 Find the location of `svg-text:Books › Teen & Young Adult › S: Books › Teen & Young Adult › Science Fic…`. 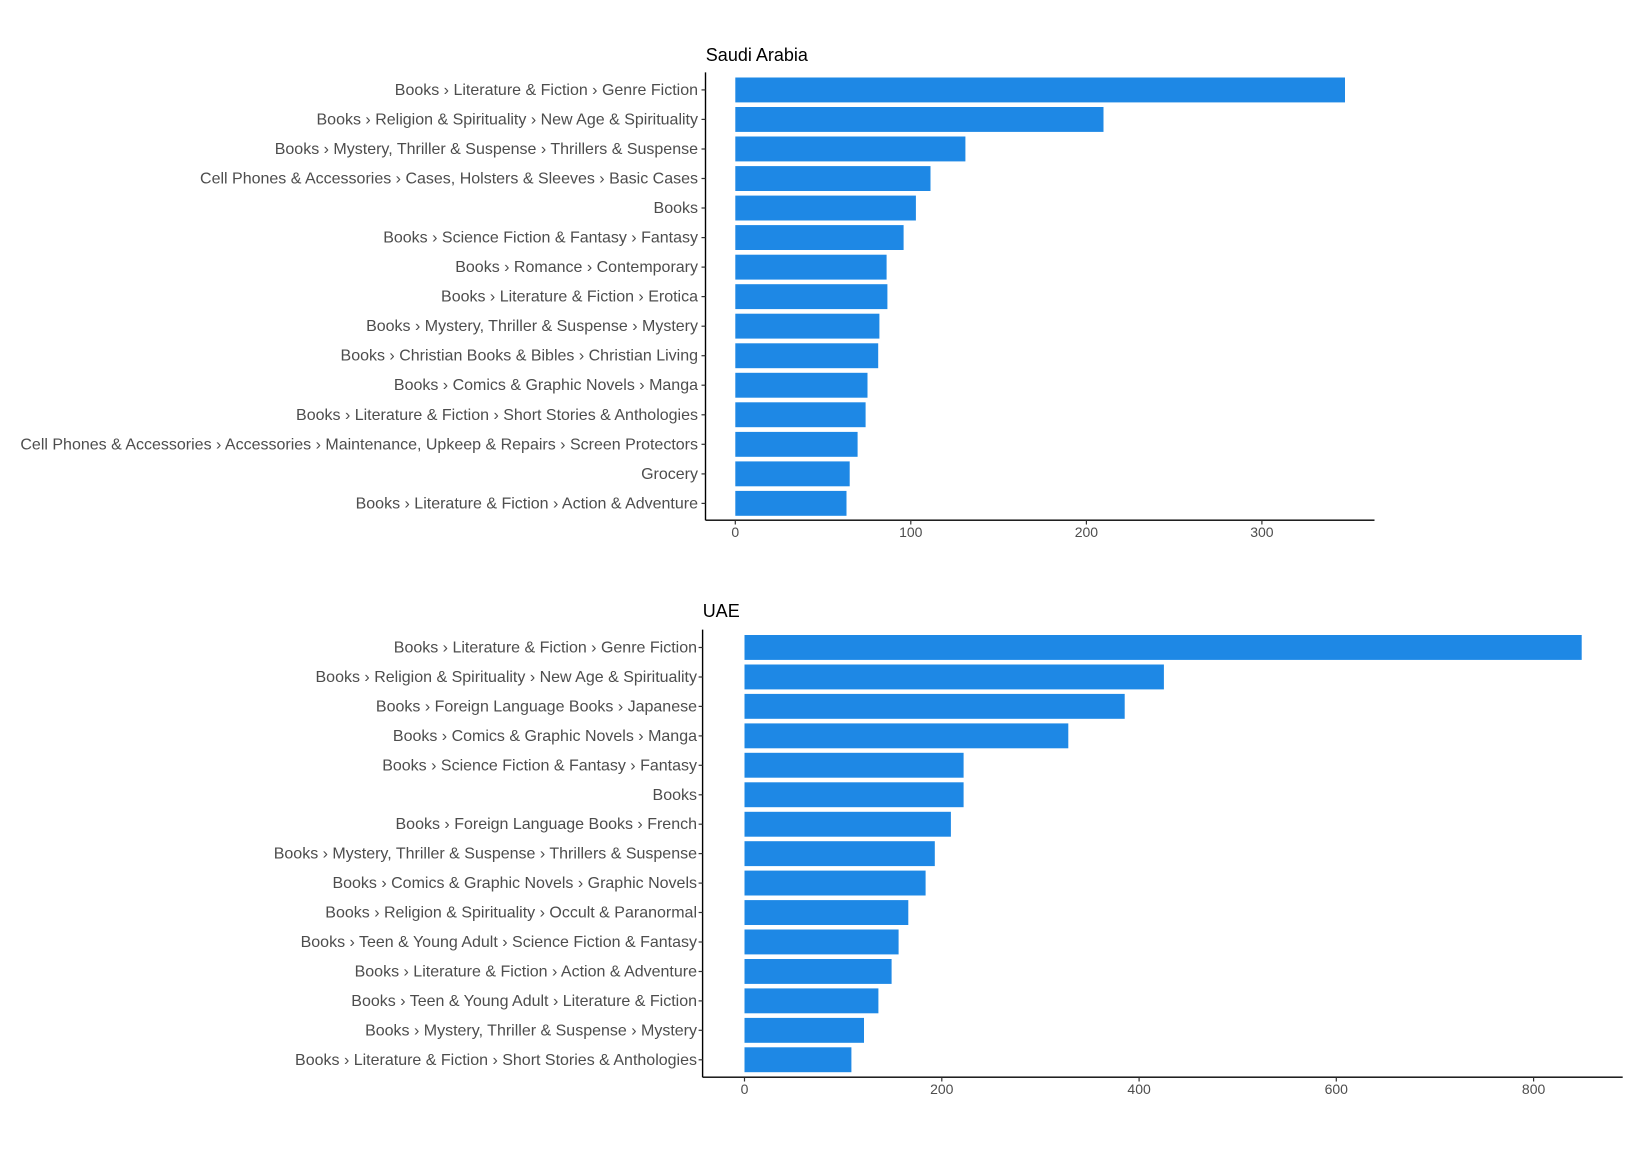

svg-text:Books › Teen & Young Adult › S: Books › Teen & Young Adult › Science Fic… is located at coordinates (499, 942).